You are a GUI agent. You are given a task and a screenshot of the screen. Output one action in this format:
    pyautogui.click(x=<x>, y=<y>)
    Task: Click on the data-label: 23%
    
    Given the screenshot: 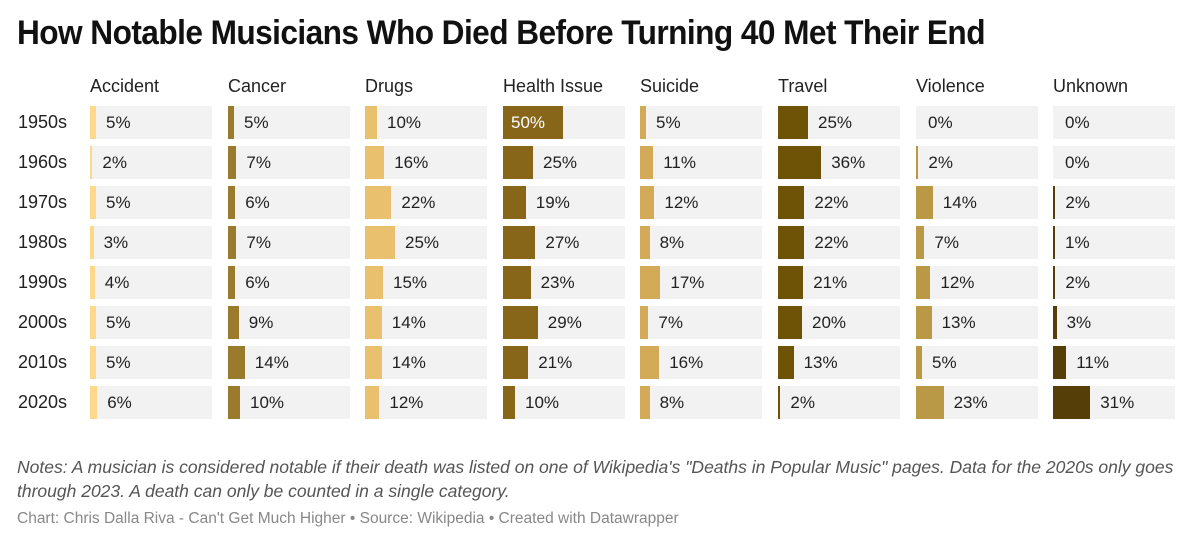 What is the action you would take?
    pyautogui.click(x=970, y=402)
    